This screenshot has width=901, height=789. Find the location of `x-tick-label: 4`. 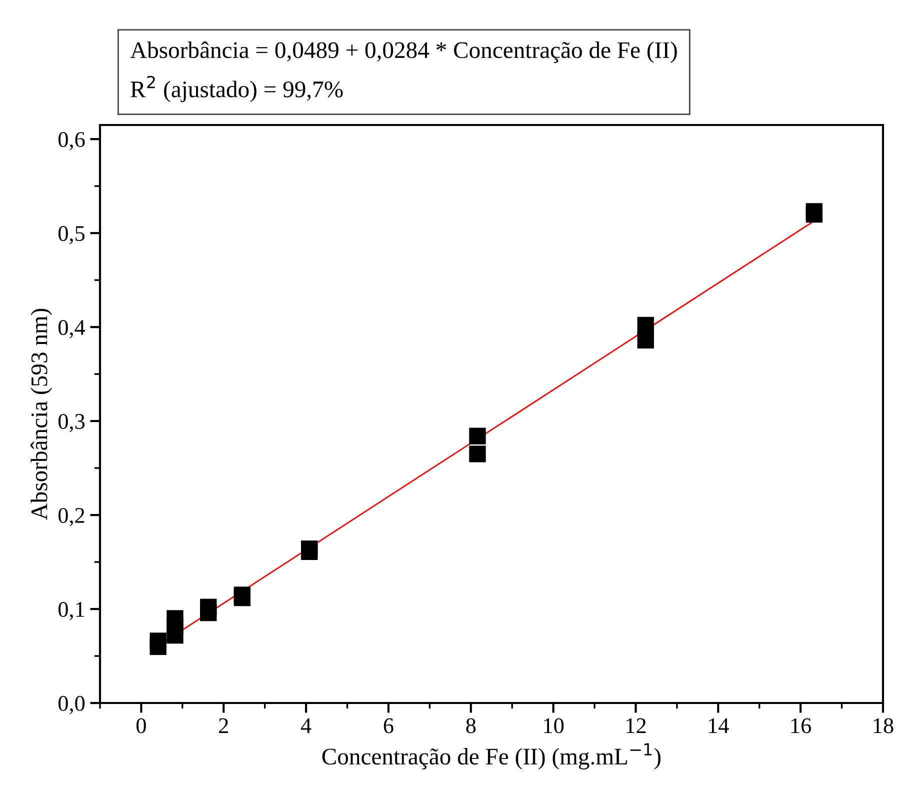

x-tick-label: 4 is located at coordinates (306, 726).